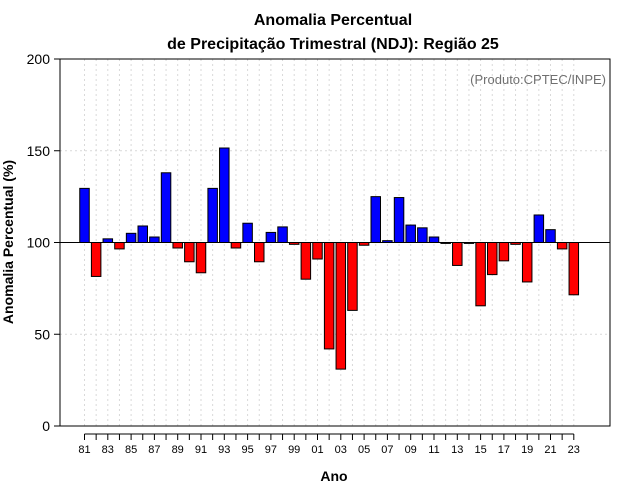 This screenshot has height=500, width=640. What do you see at coordinates (108, 450) in the screenshot?
I see `x-tick-label: 83` at bounding box center [108, 450].